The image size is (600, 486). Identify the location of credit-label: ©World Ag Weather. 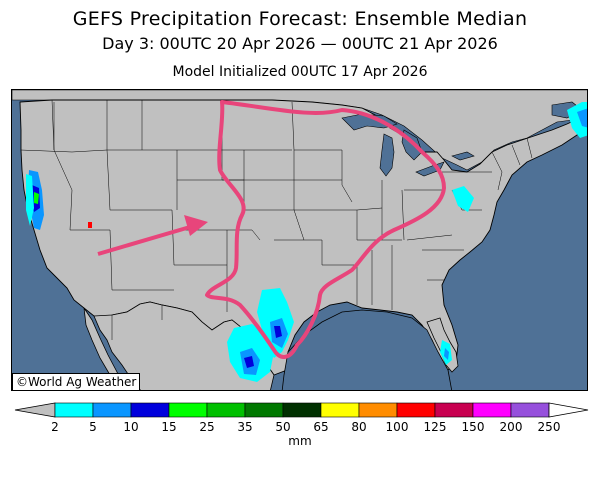
(76, 382).